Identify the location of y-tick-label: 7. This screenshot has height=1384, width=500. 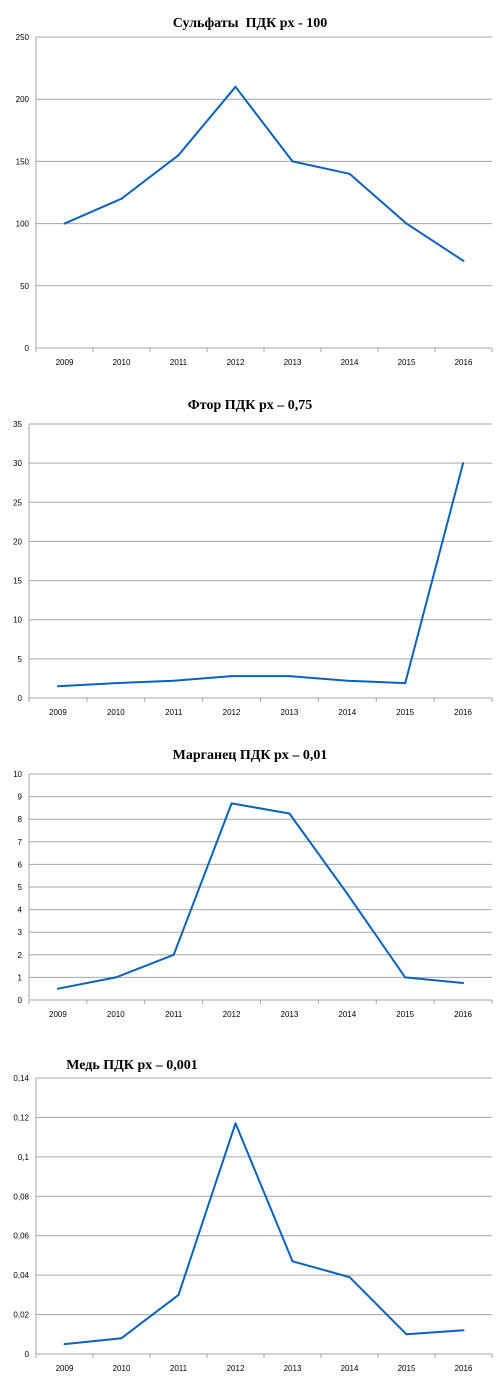
(20, 842).